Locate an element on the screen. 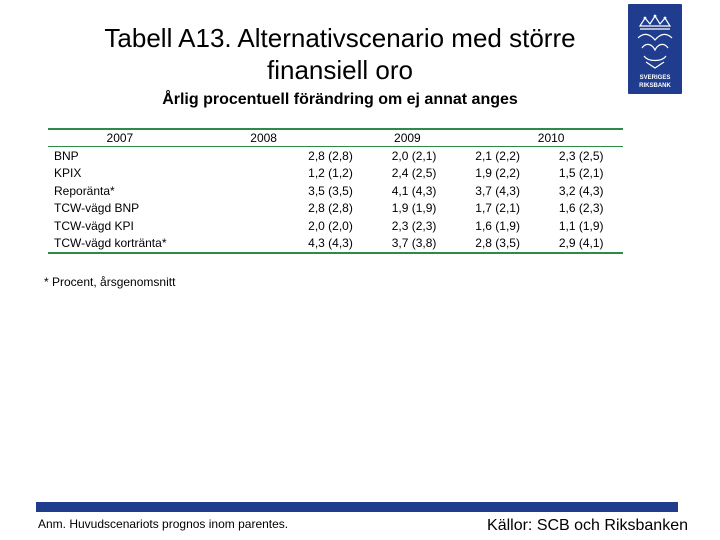 The height and width of the screenshot is (540, 720). table-header-row: 2007 2008 2009 2010 is located at coordinates (335, 138).